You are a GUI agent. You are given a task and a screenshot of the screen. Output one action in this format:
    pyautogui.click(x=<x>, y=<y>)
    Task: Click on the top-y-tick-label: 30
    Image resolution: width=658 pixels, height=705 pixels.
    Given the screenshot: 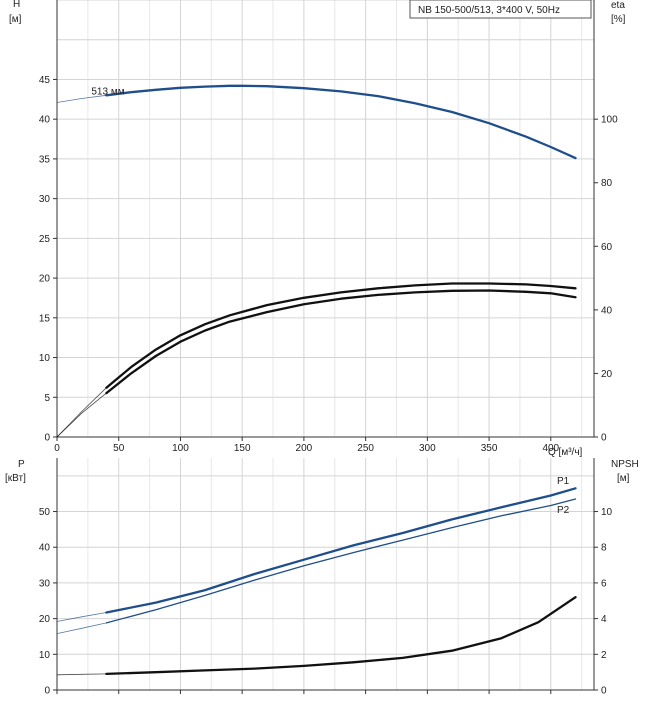 What is the action you would take?
    pyautogui.click(x=45, y=199)
    